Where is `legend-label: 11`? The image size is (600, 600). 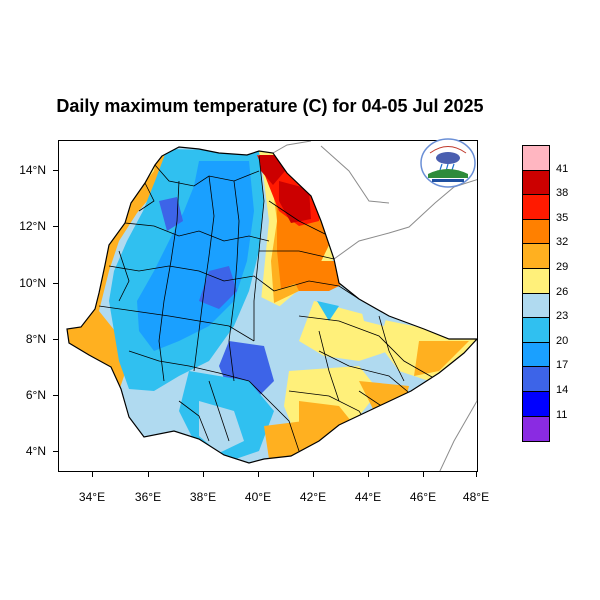 legend-label: 11 is located at coordinates (562, 414).